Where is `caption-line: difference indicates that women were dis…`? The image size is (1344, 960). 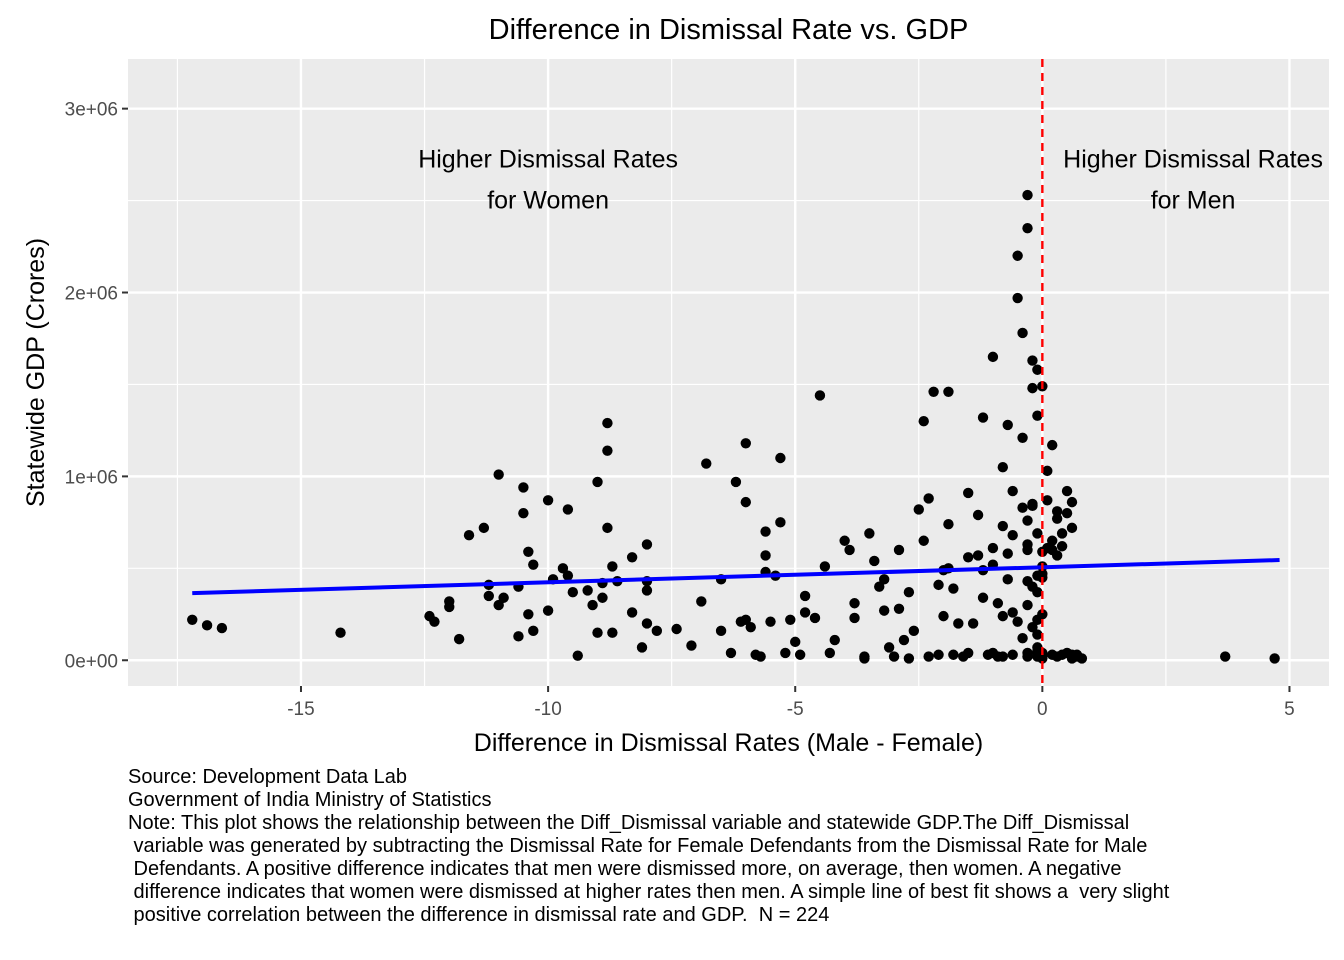
caption-line: difference indicates that women were dis… is located at coordinates (649, 892).